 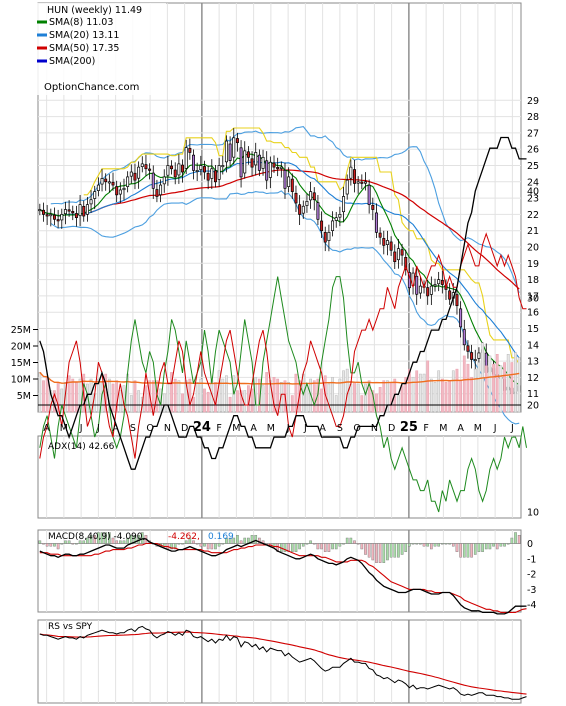 What do you see at coordinates (282, 573) in the screenshot?
I see `macd-panel` at bounding box center [282, 573].